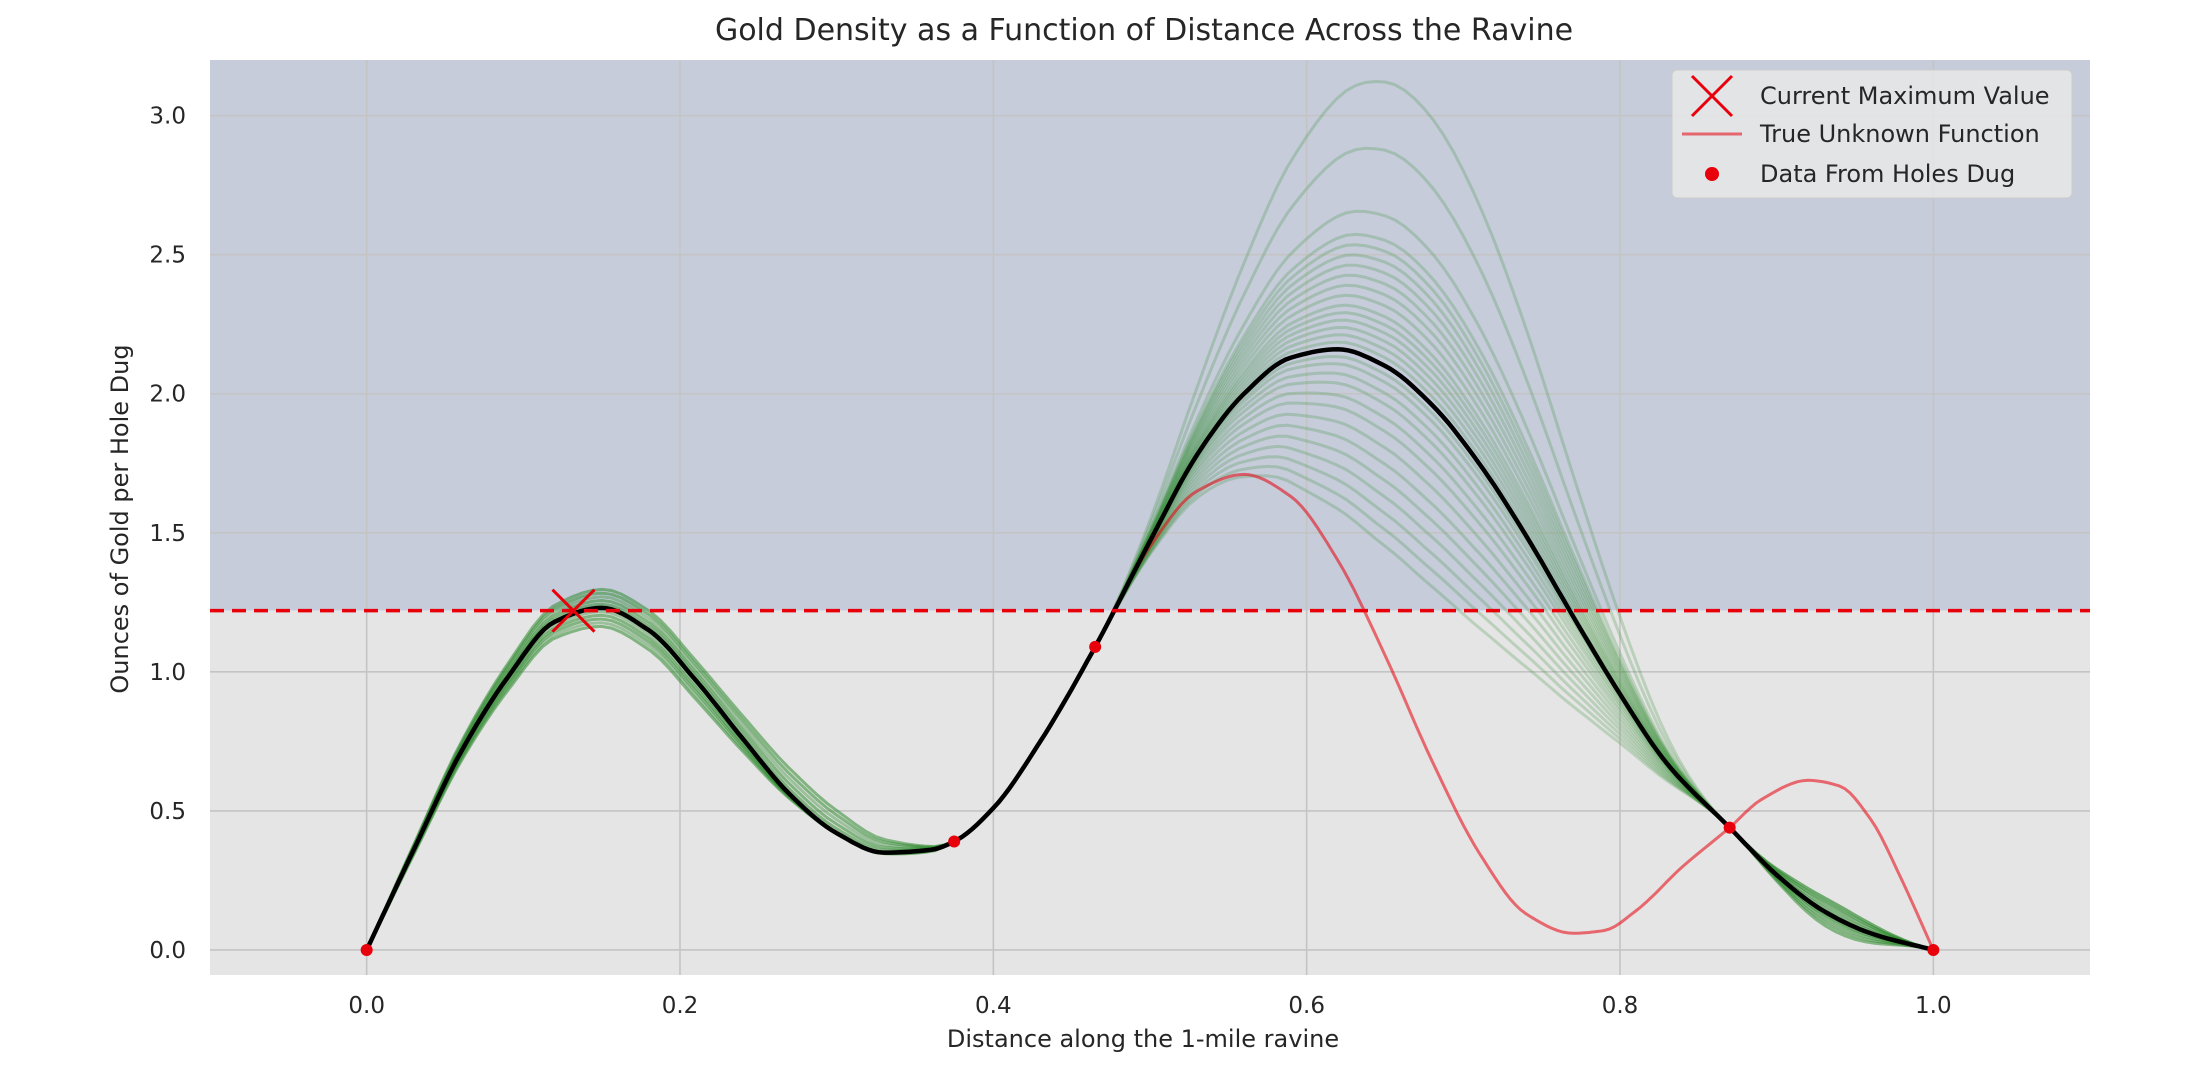 This screenshot has width=2206, height=1078. I want to click on x-tick-label: 0.4, so click(993, 1006).